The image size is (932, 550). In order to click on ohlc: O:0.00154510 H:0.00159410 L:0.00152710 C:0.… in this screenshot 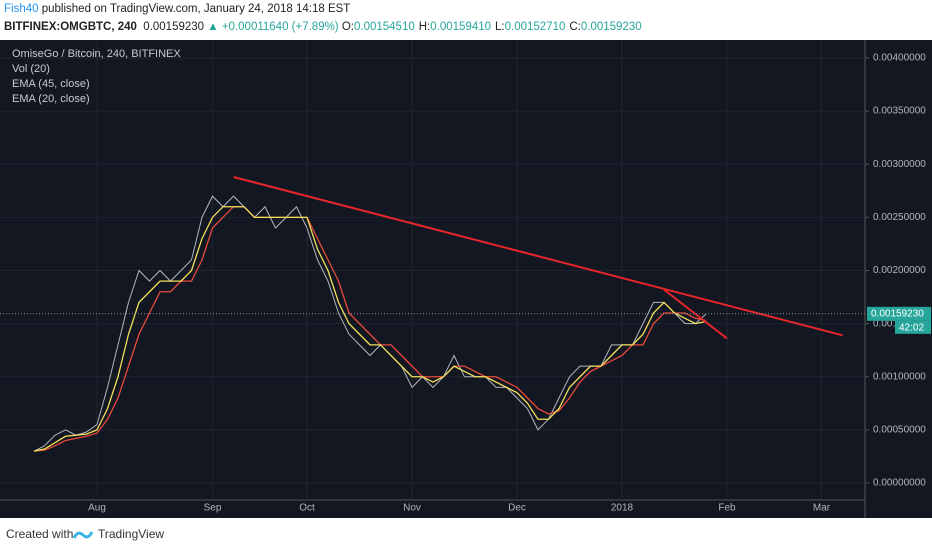, I will do `click(494, 27)`.